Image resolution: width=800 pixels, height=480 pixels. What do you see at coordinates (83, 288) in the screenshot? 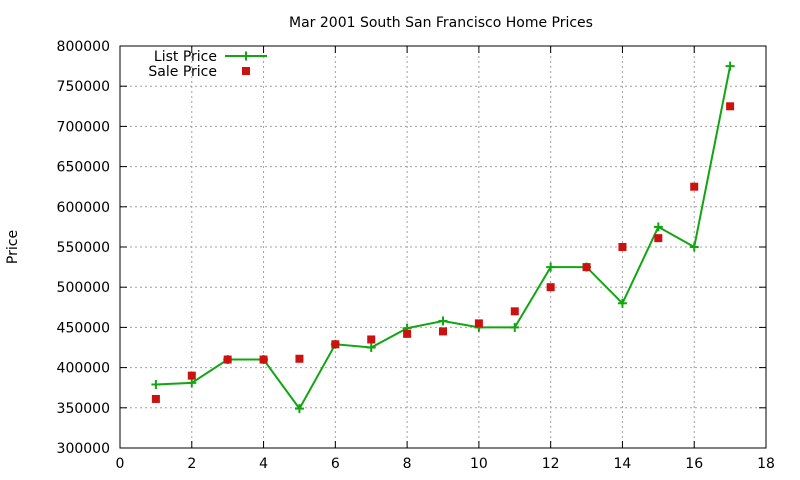
I see `y-tick-label: 500000` at bounding box center [83, 288].